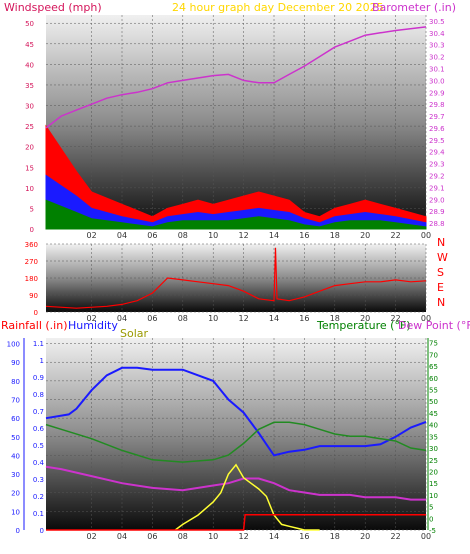 Image resolution: width=470 pixels, height=554 pixels. Describe the element at coordinates (29, 189) in the screenshot. I see `y-left-tick-label: 10` at that location.